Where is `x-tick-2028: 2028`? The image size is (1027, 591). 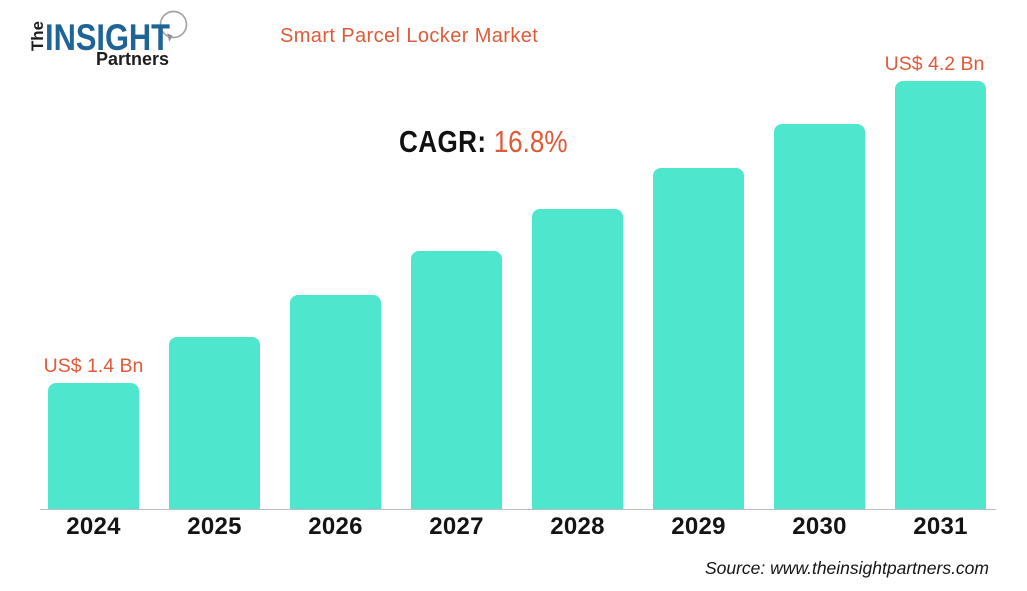 x-tick-2028: 2028 is located at coordinates (577, 526).